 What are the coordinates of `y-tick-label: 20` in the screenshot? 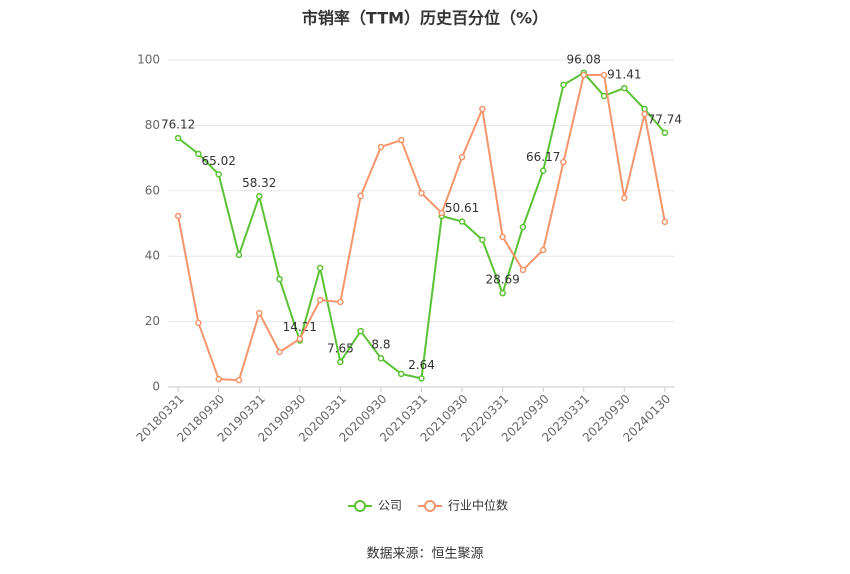 It's located at (152, 321).